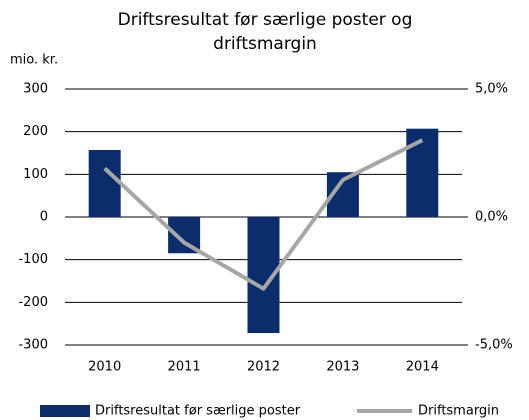  I want to click on y-tick-label: 0, so click(44, 217).